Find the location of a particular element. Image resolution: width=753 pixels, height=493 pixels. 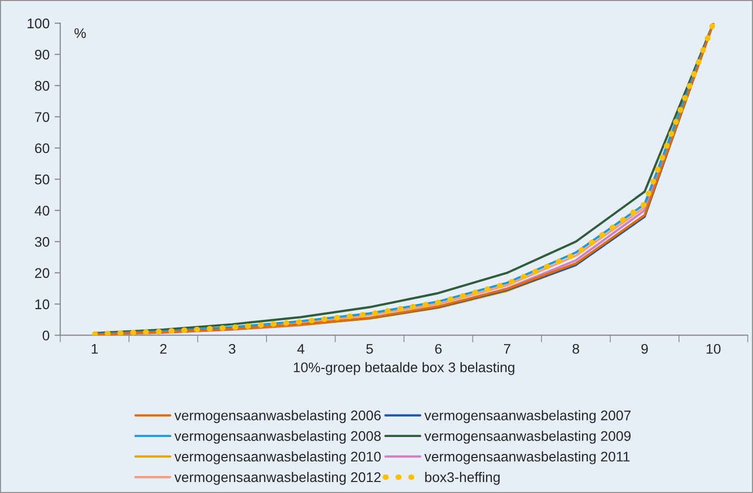

x-tick-label: 4 is located at coordinates (300, 349).